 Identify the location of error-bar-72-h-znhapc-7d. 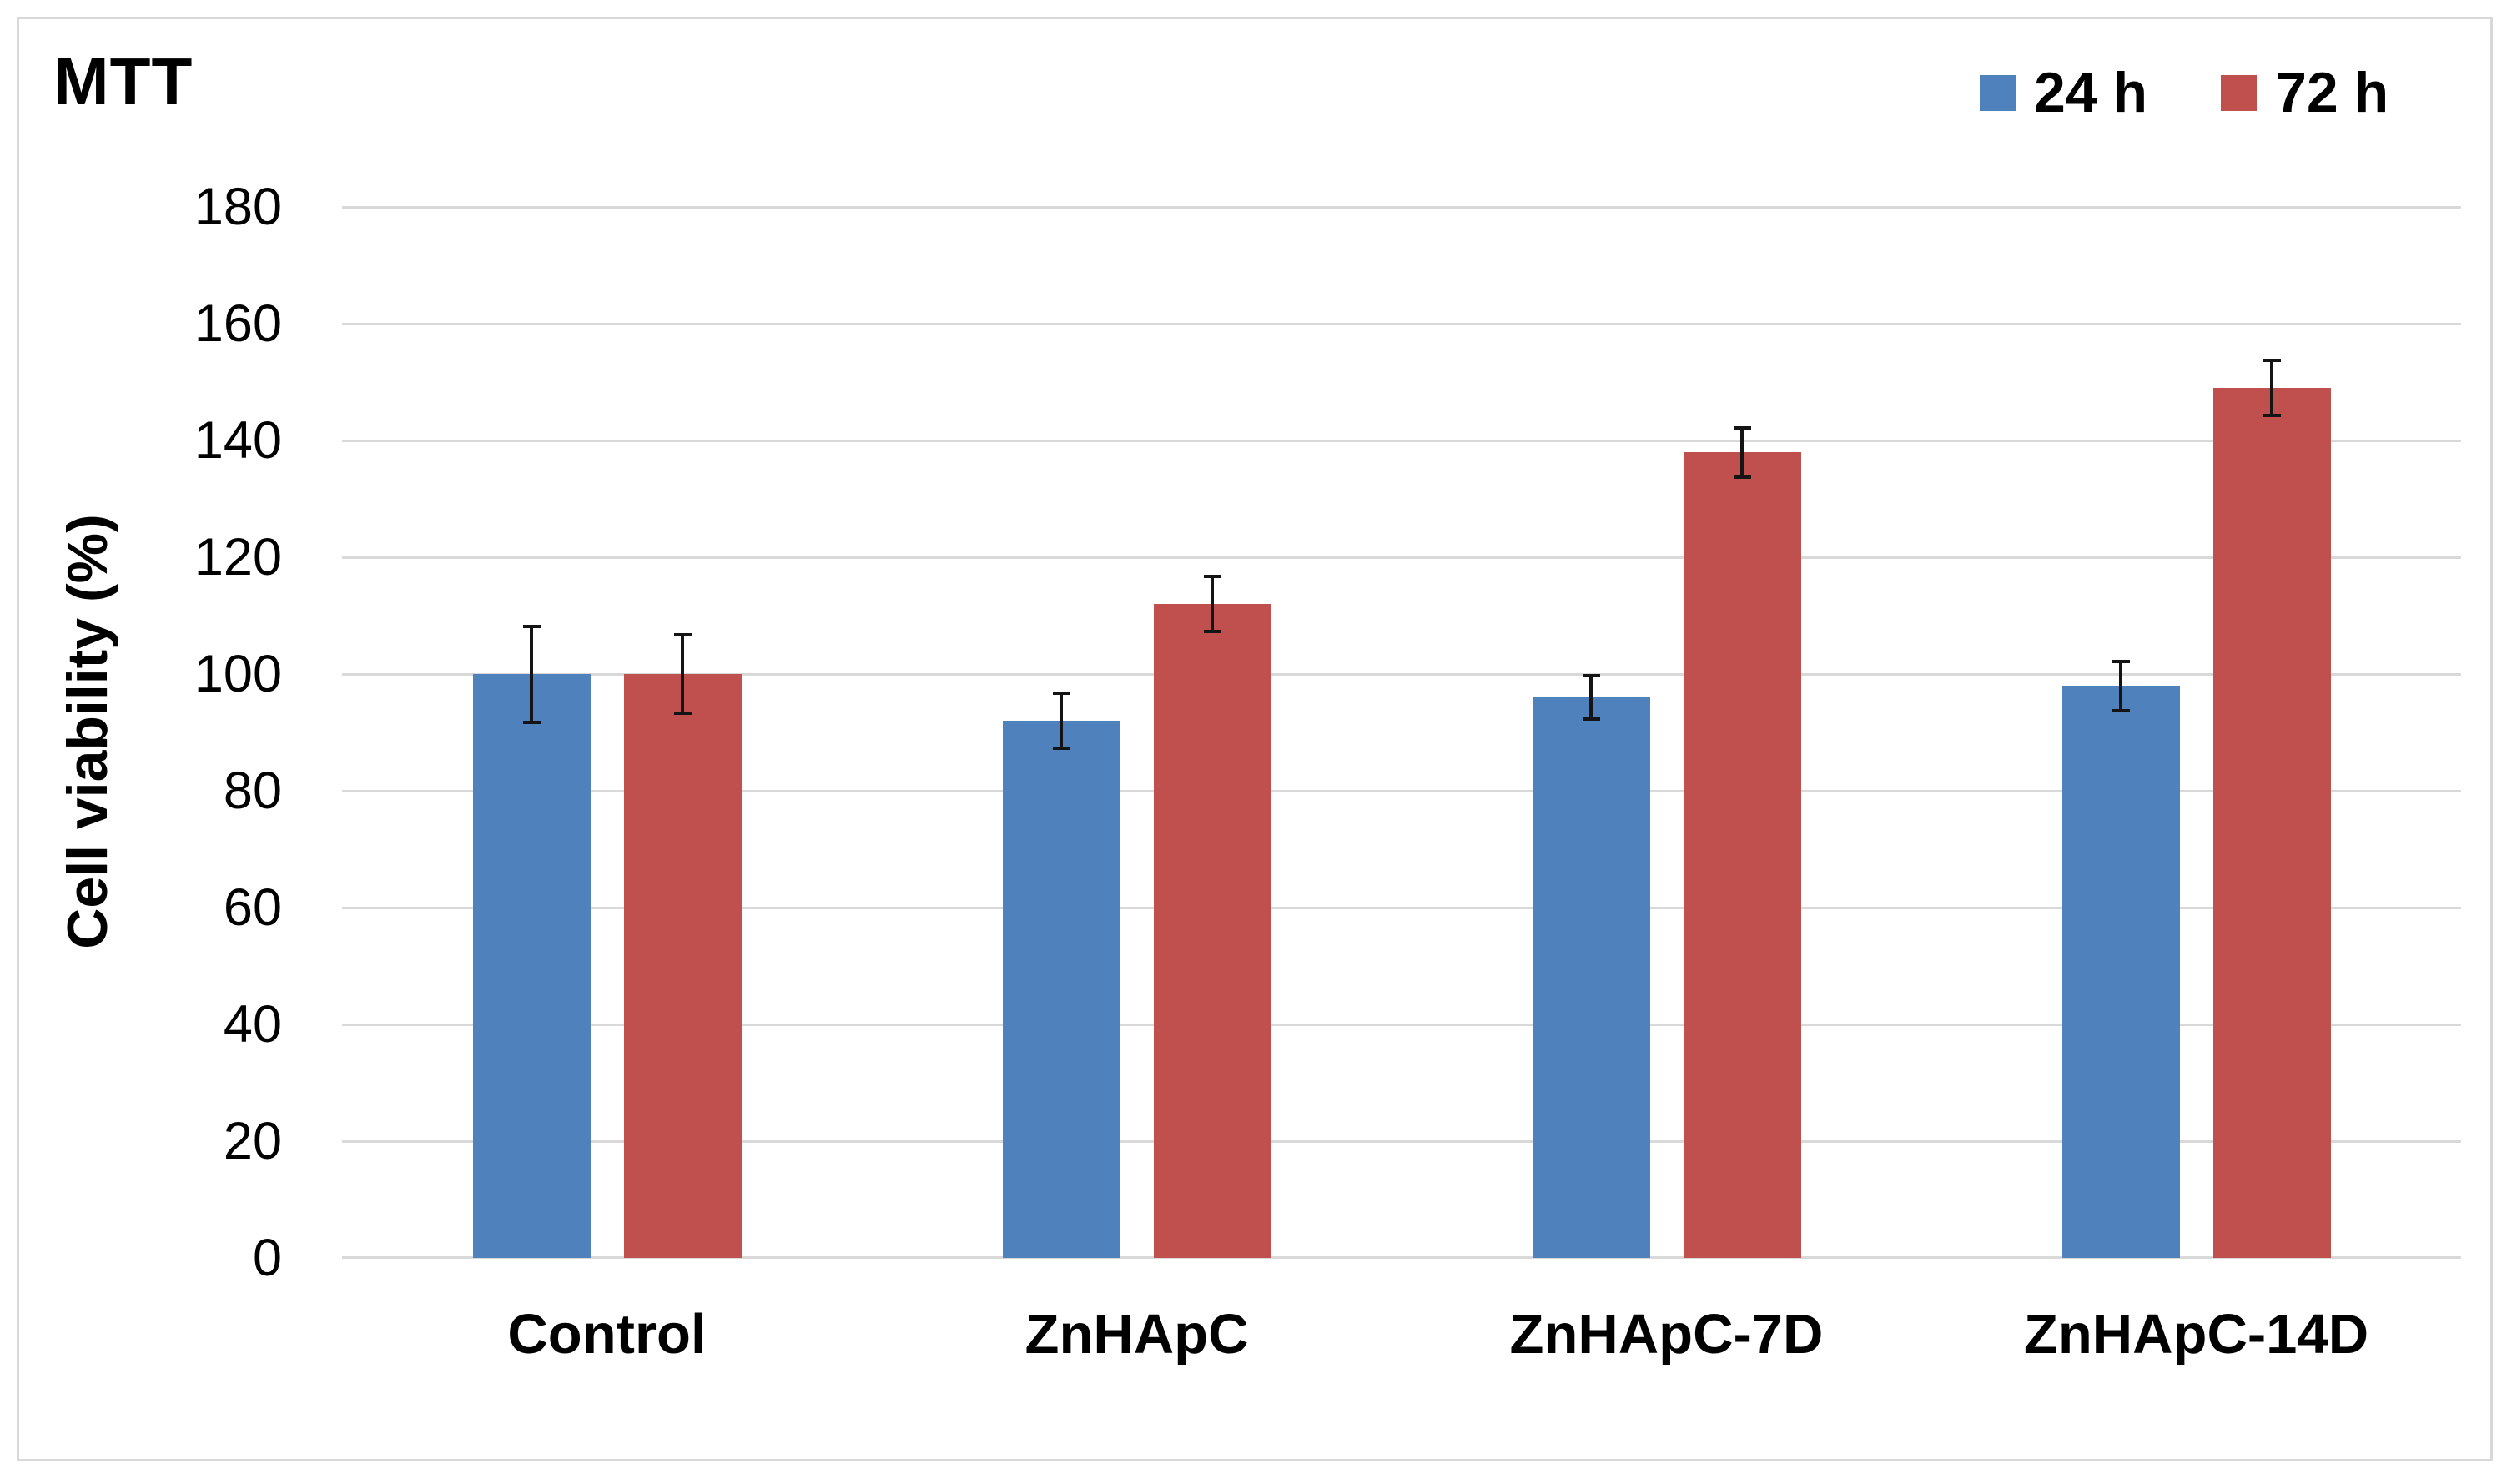
(1742, 452).